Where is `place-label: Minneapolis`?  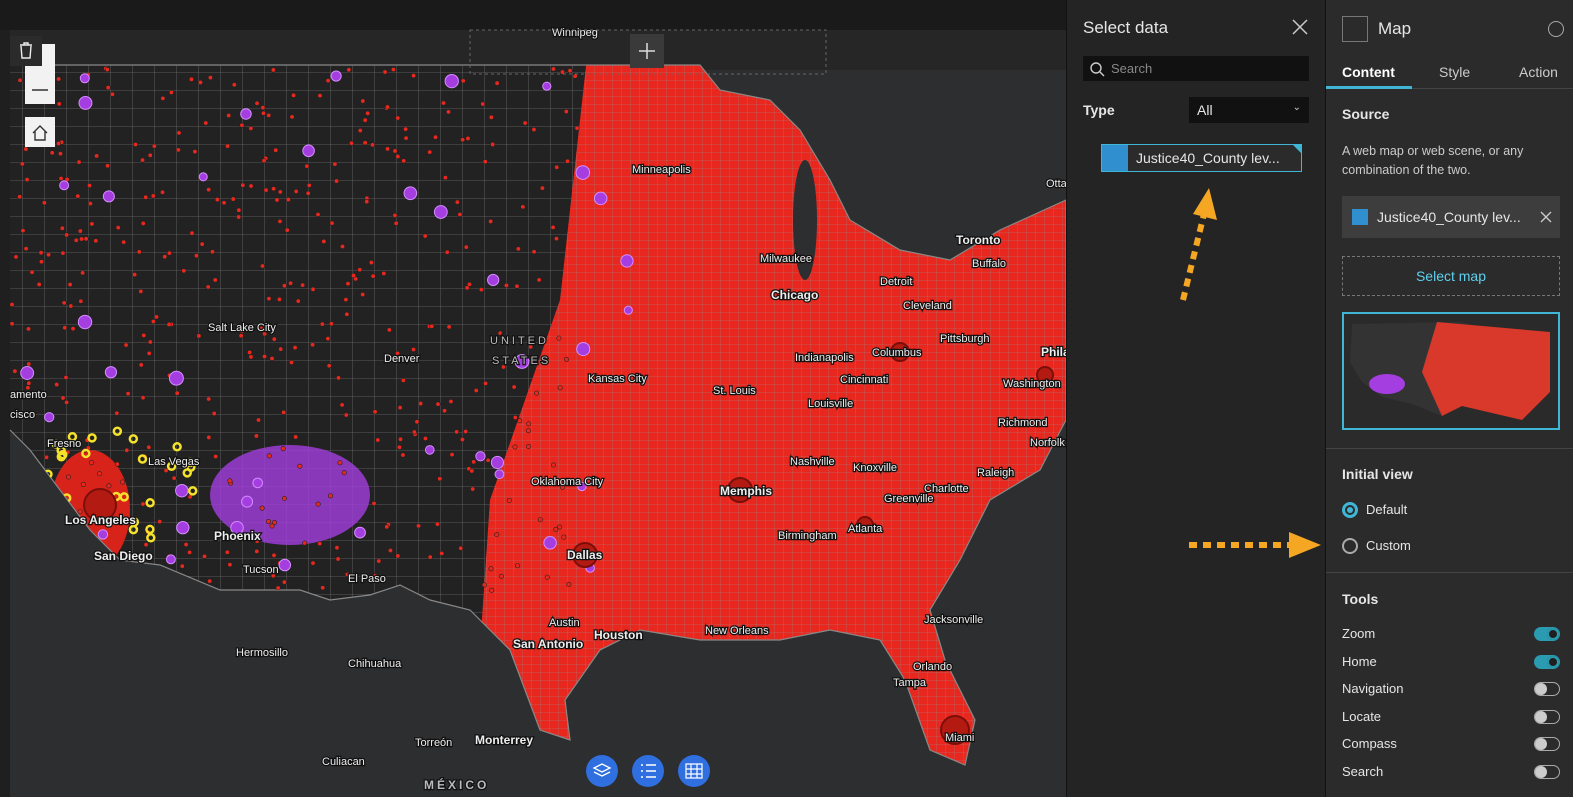 place-label: Minneapolis is located at coordinates (661, 170).